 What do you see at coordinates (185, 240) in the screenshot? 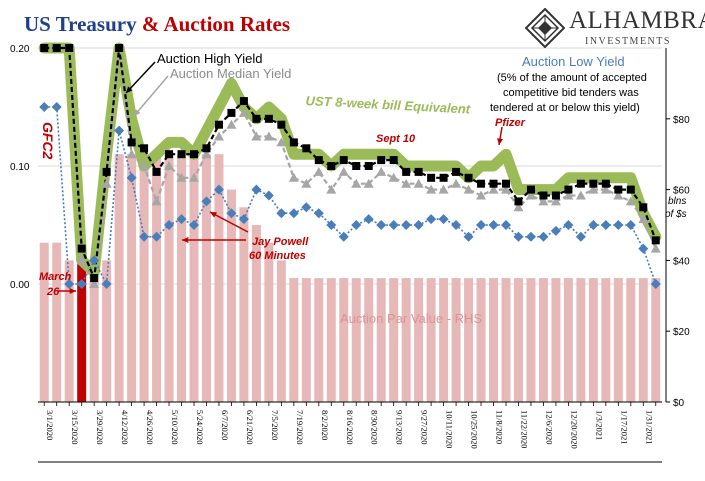
I see `powell-arrow-2-head` at bounding box center [185, 240].